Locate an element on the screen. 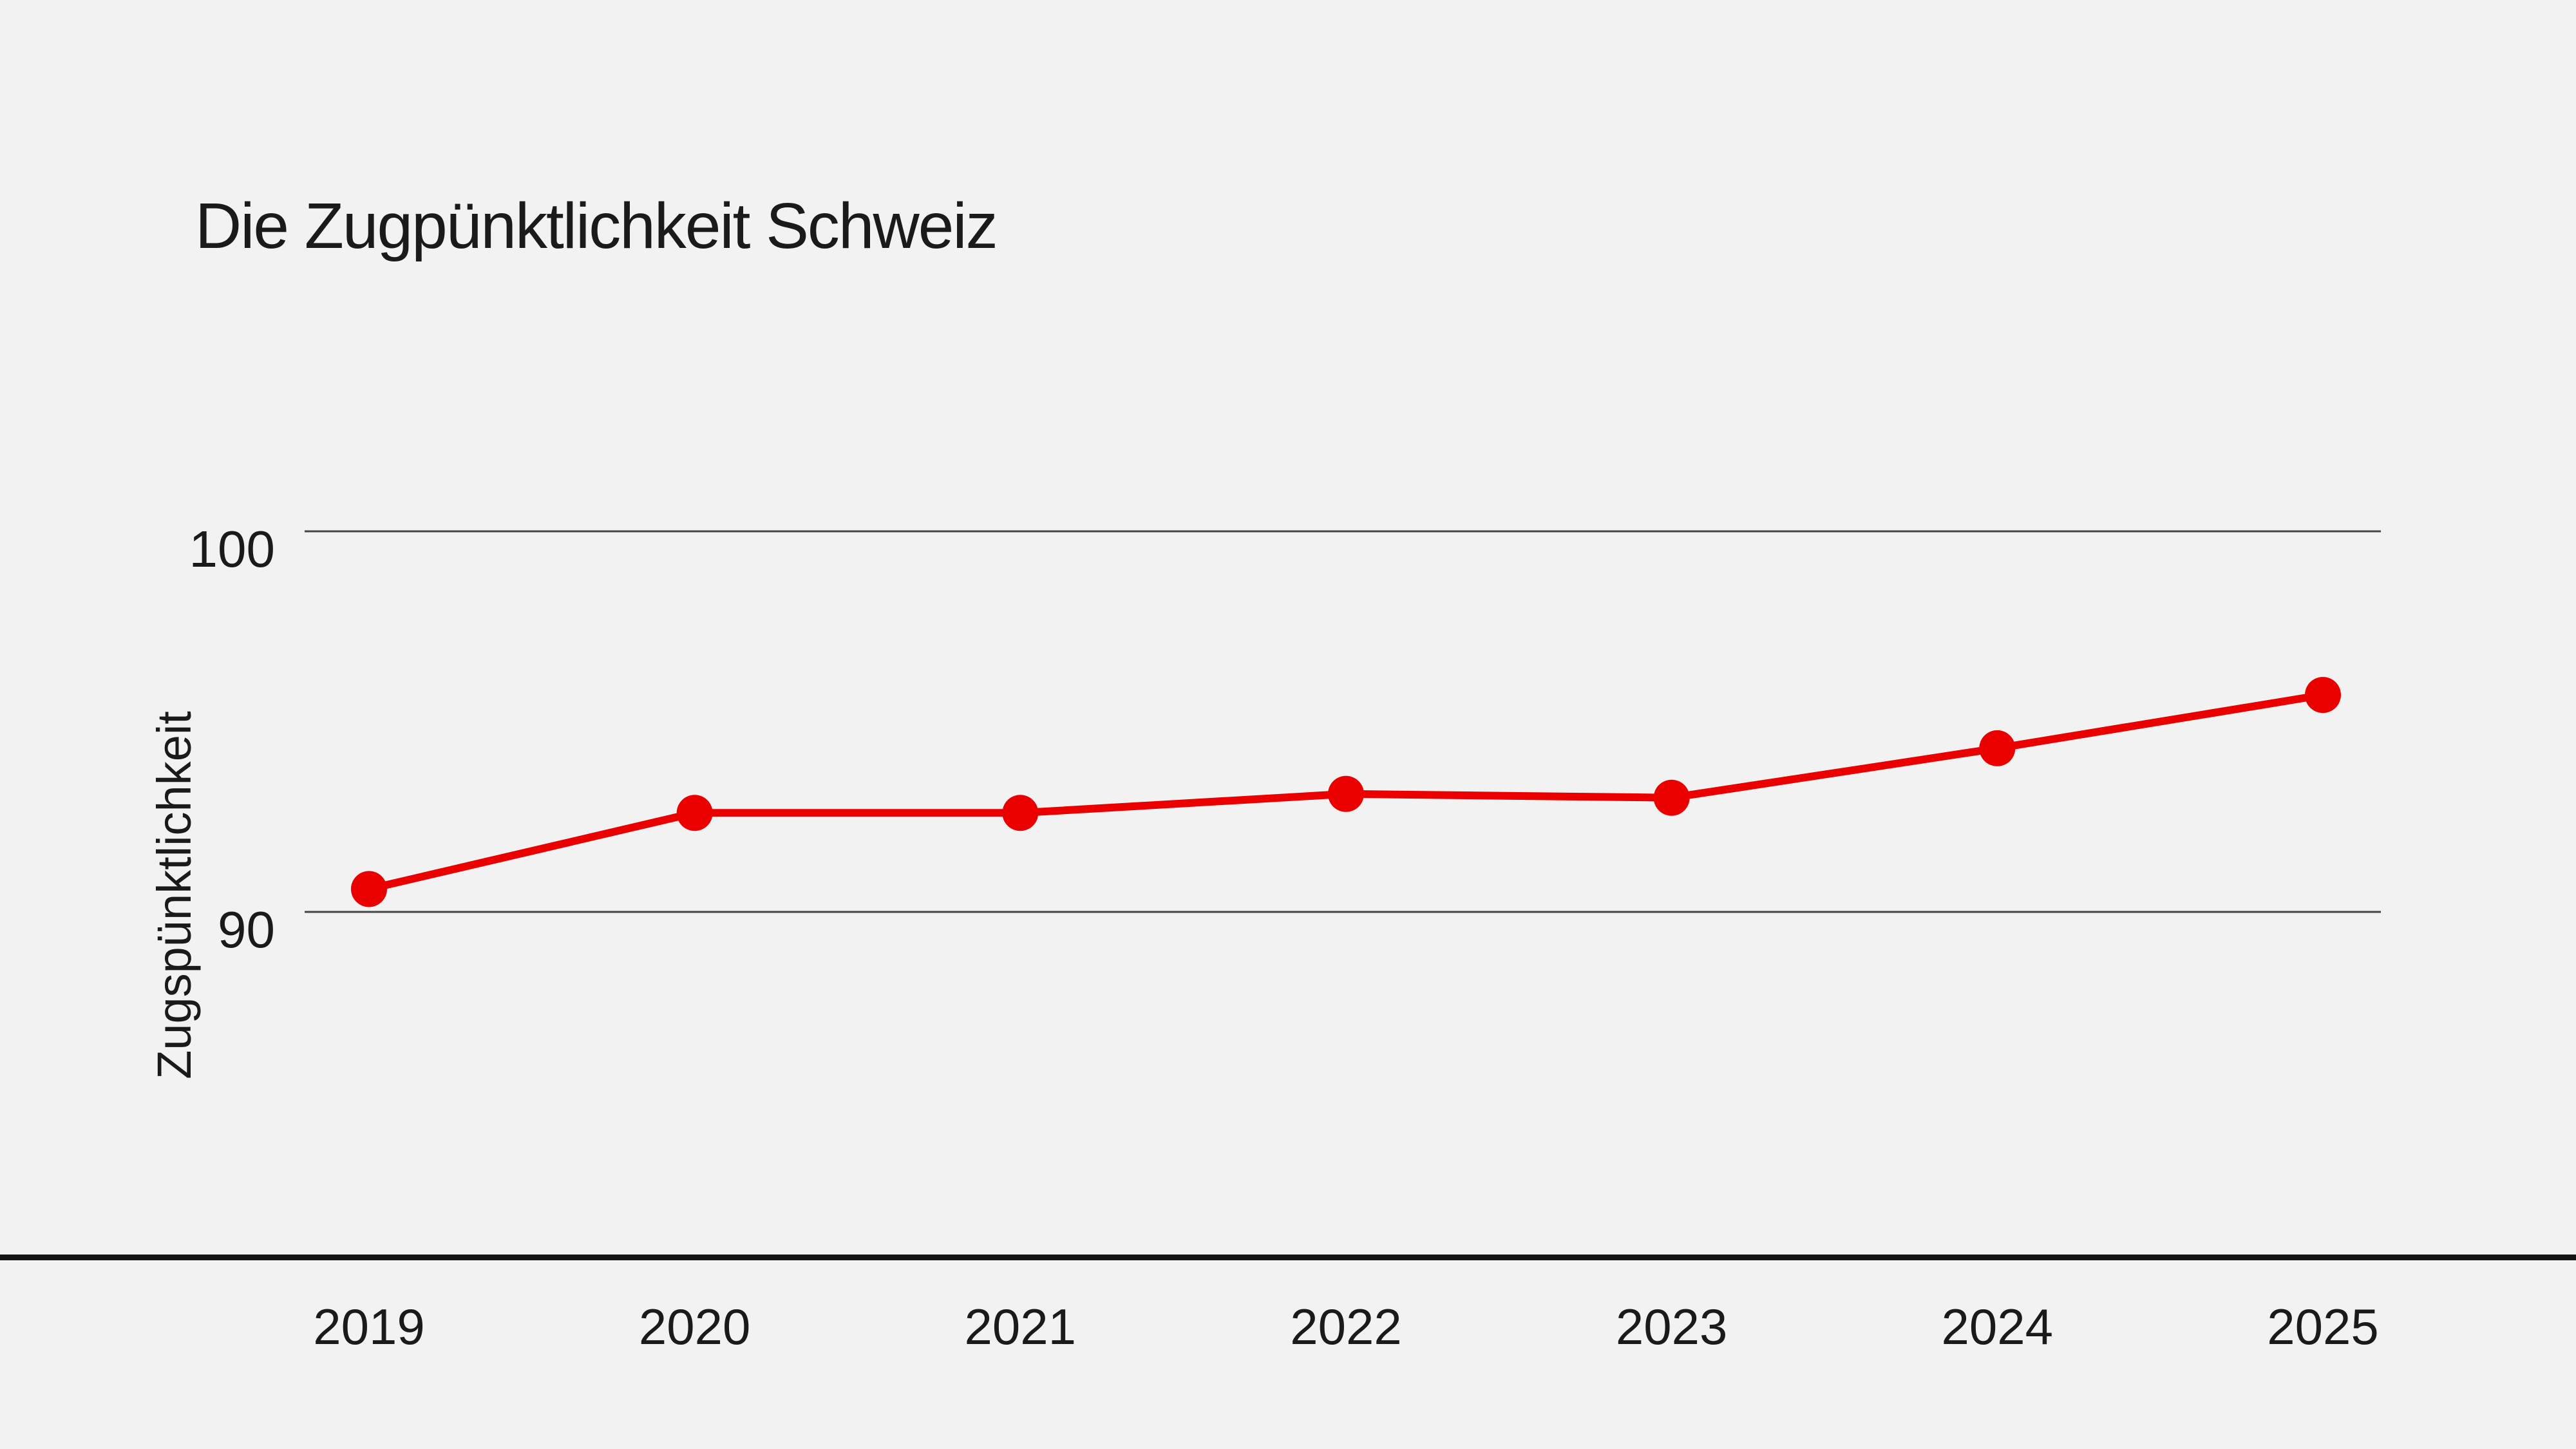 This screenshot has height=1449, width=2576. x-tick-label-2025: 2025 is located at coordinates (2323, 1326).